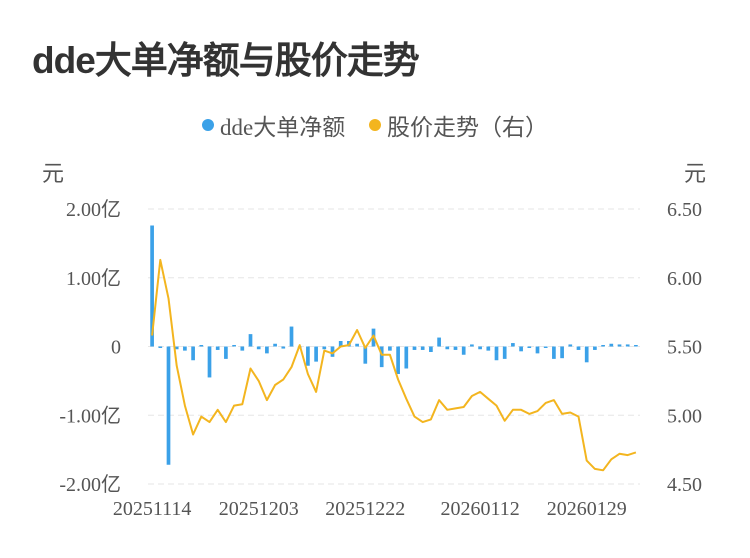 The image size is (750, 558). I want to click on left-axis-tick-label: -2.00亿, so click(90, 484).